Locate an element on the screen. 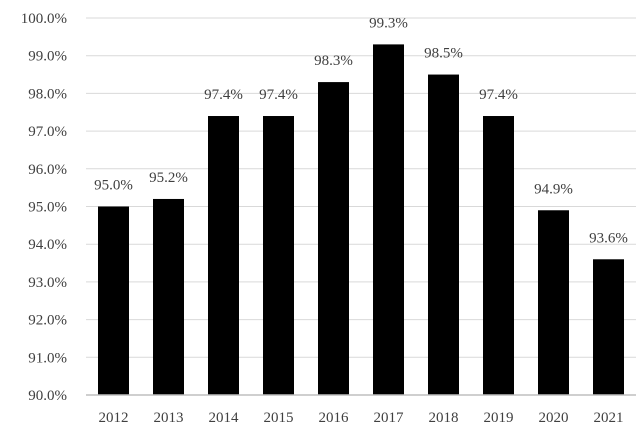  y-tick-label: 90.0% is located at coordinates (47, 396).